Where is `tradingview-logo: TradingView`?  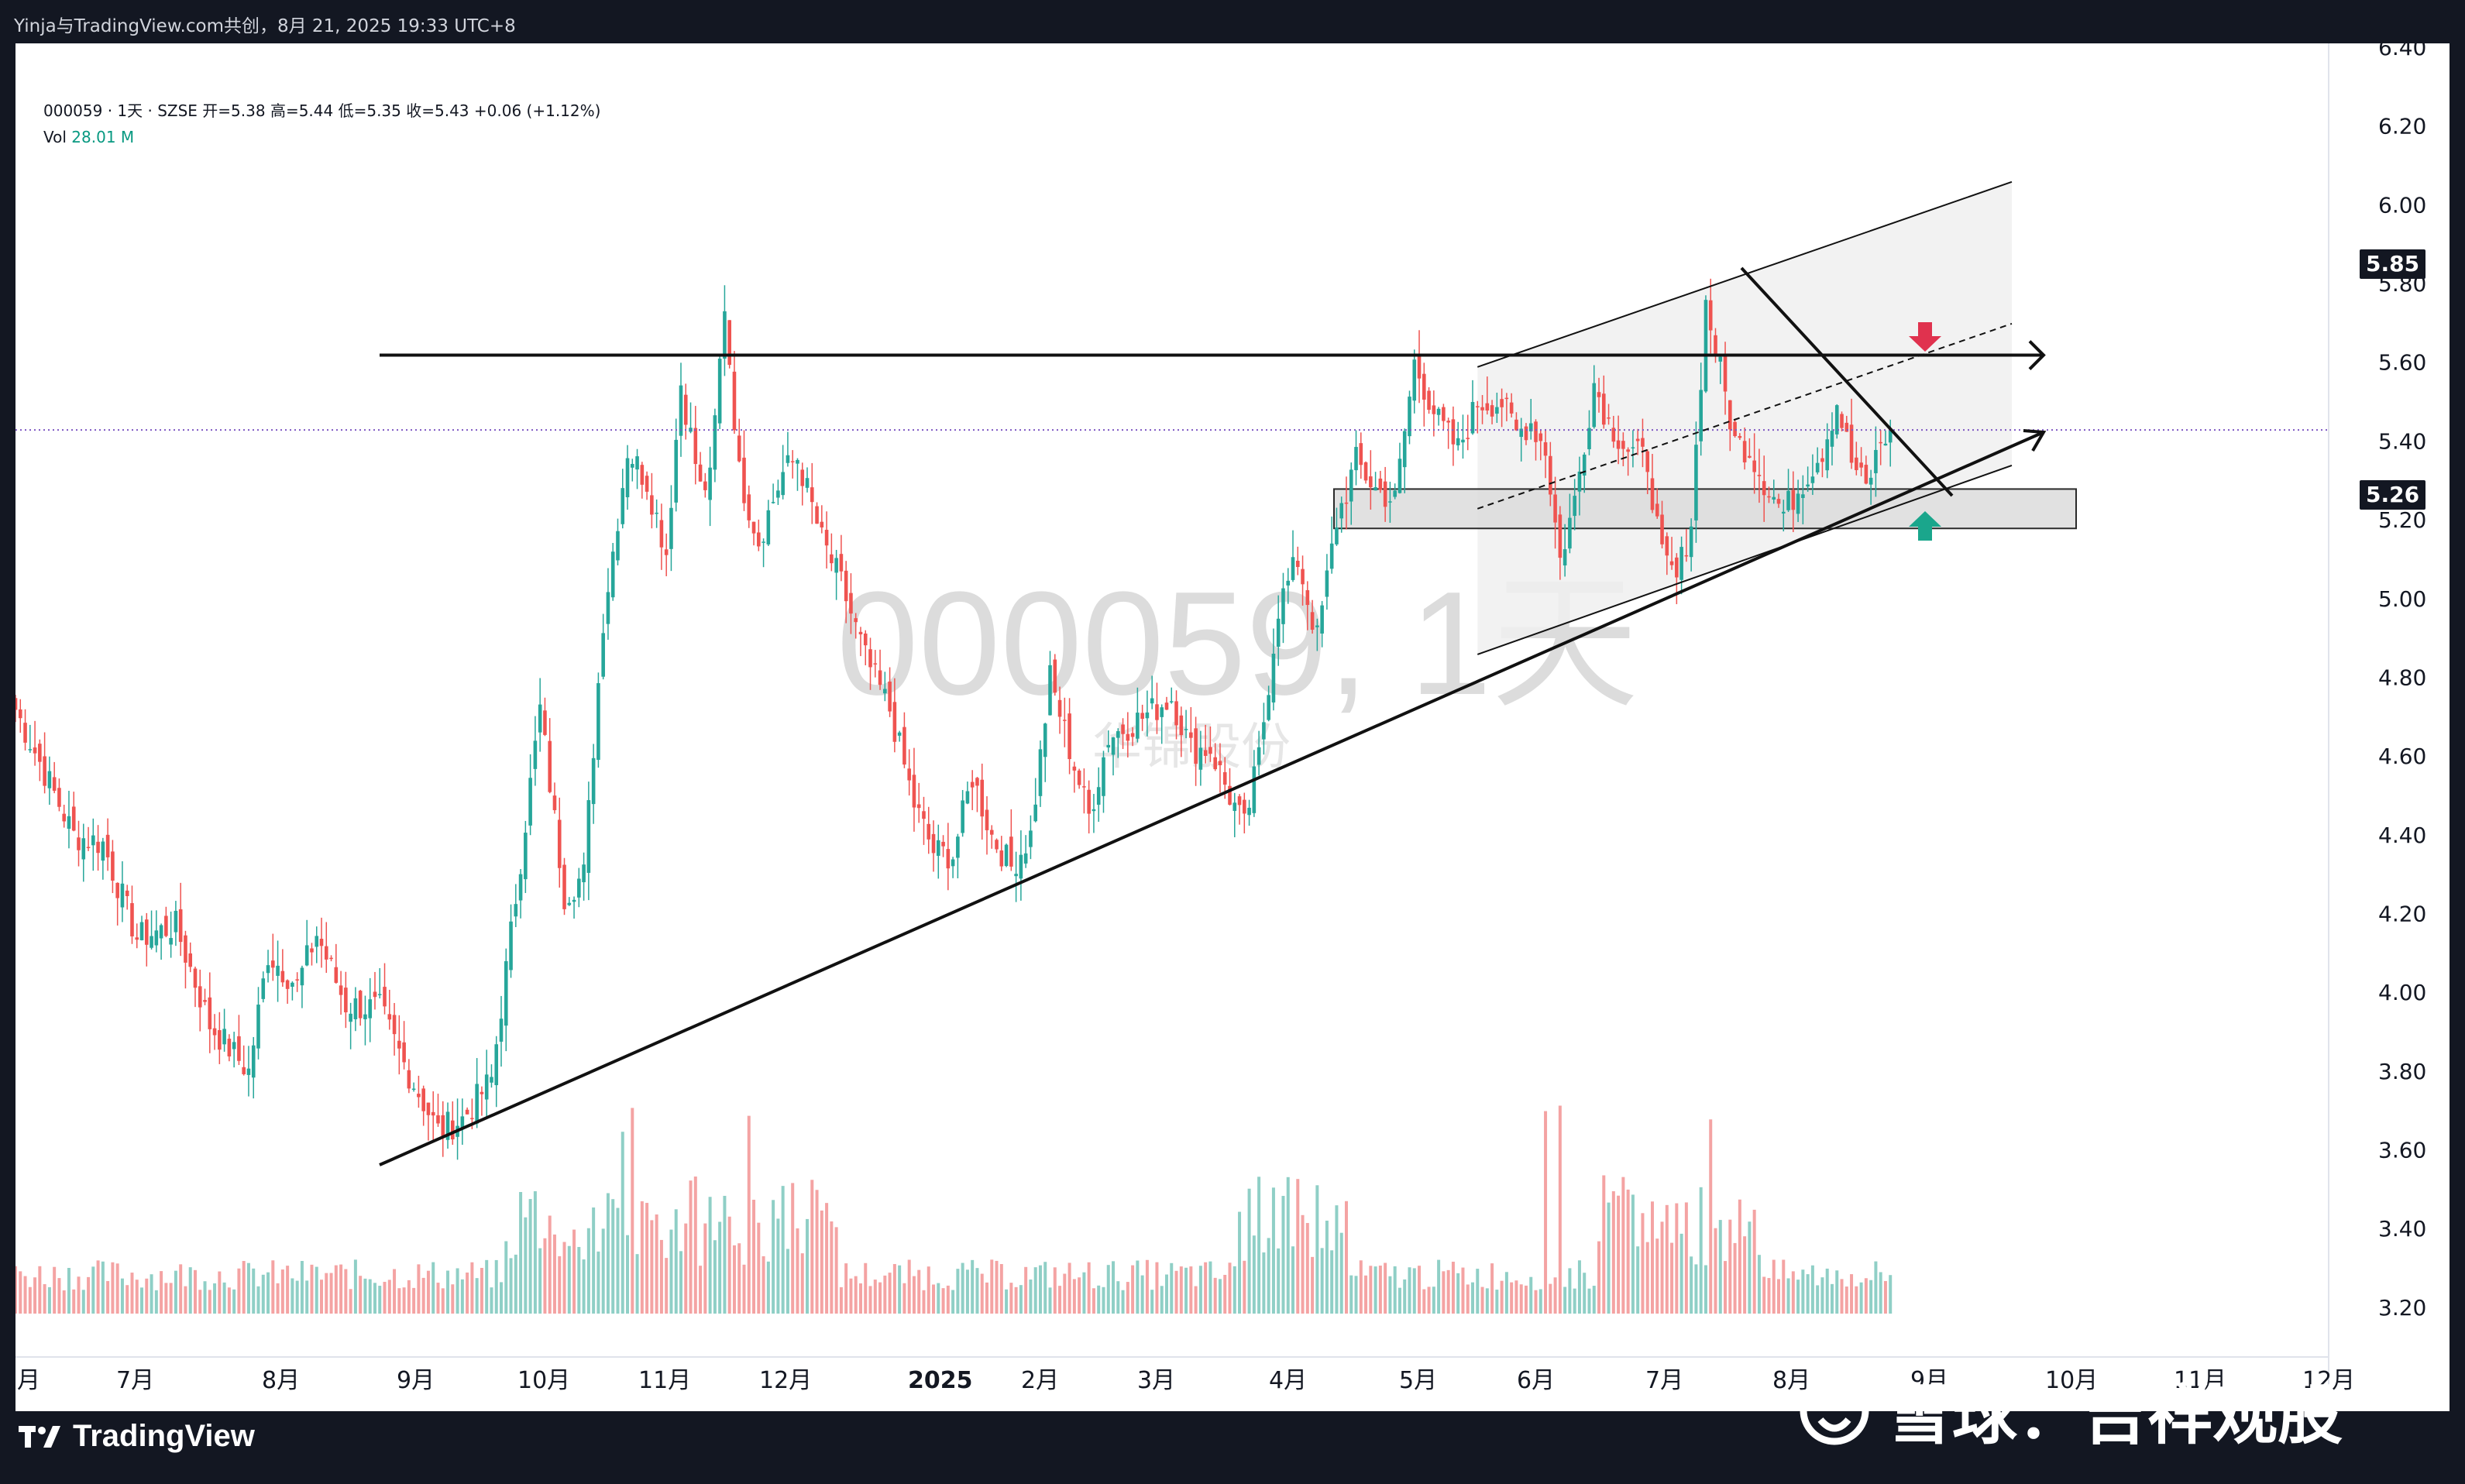
tradingview-logo: TradingView is located at coordinates (136, 1436).